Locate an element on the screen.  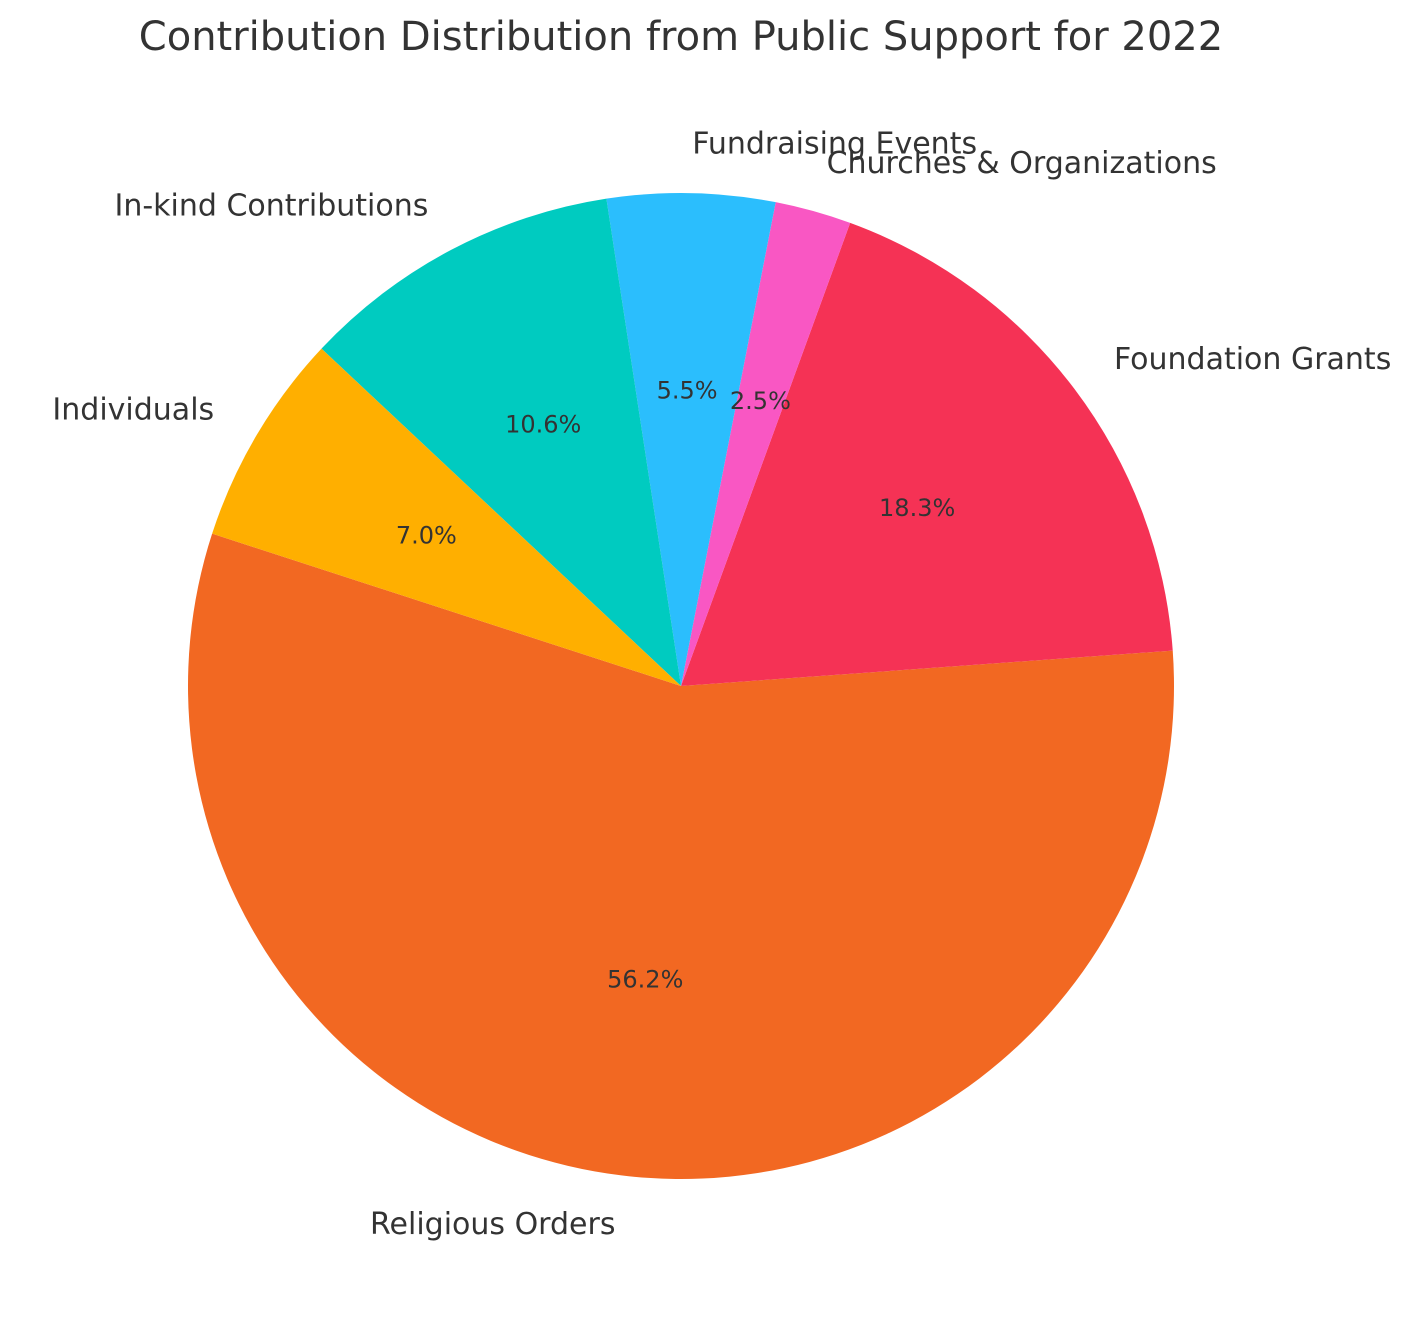
slice-label-religious-orders: Religious Orders is located at coordinates (492, 1224).